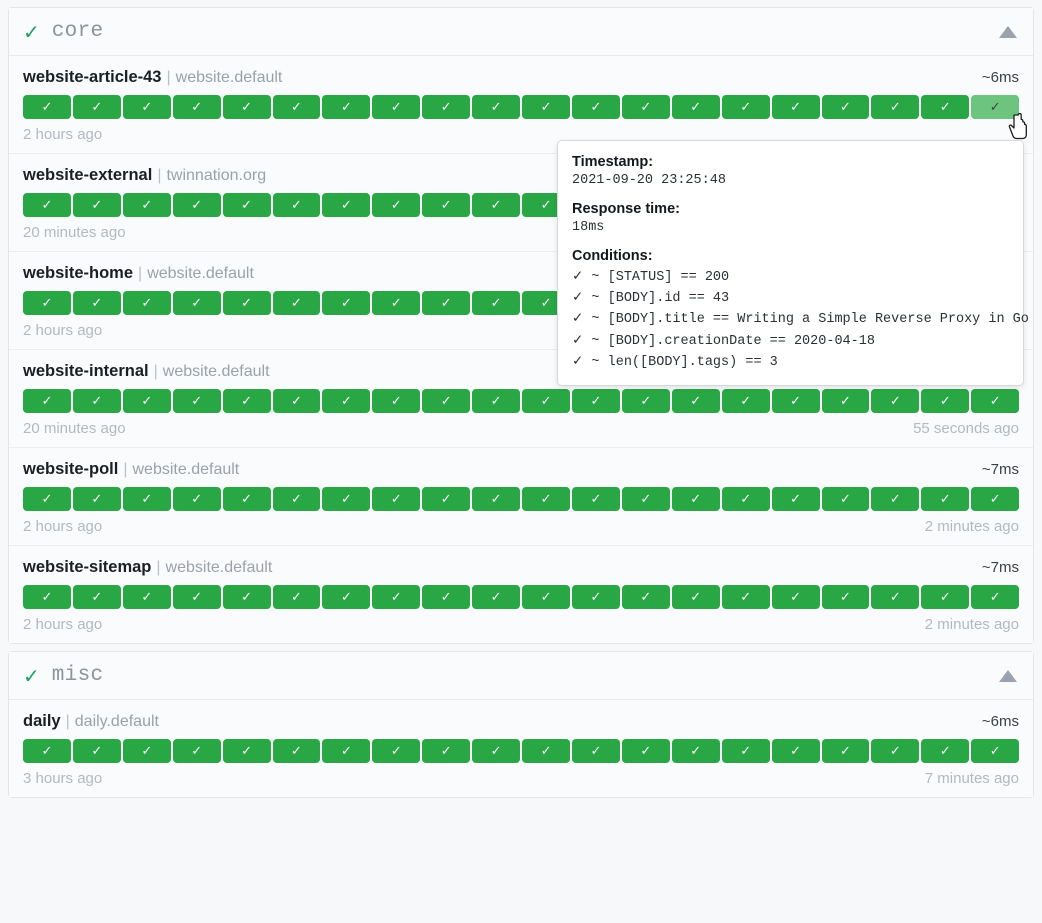 The image size is (1042, 923). What do you see at coordinates (78, 273) in the screenshot?
I see `endpoint-name: website-home` at bounding box center [78, 273].